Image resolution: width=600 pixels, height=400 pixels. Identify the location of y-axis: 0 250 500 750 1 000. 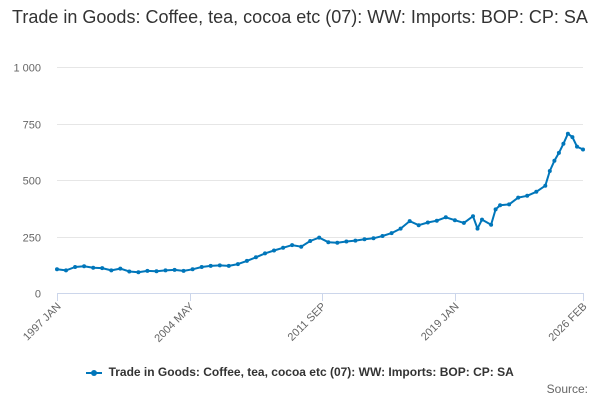
(27, 182).